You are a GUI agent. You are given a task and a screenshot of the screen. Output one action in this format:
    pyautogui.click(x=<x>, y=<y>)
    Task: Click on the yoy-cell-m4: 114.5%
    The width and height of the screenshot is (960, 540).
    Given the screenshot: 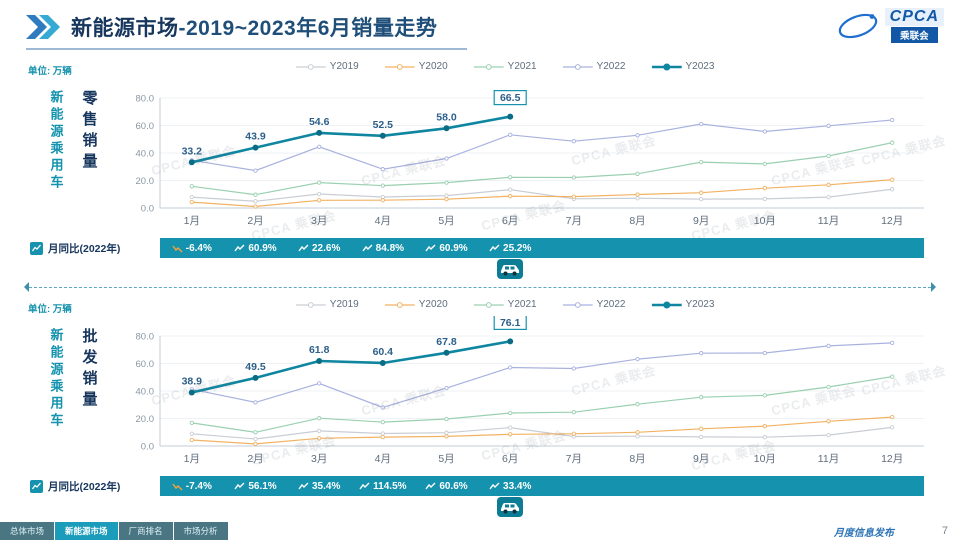 What is the action you would take?
    pyautogui.click(x=383, y=486)
    